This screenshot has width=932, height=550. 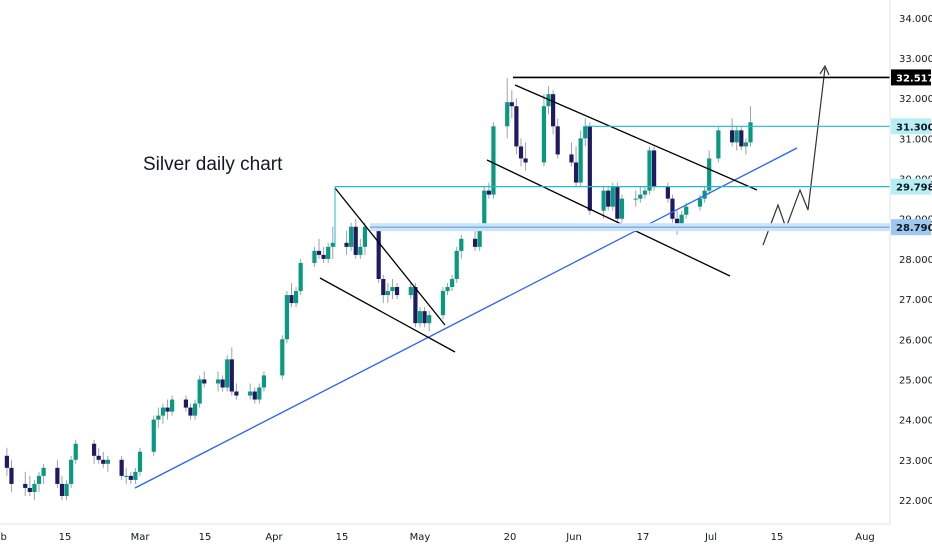 I want to click on channel-upper-line, so click(x=636, y=137).